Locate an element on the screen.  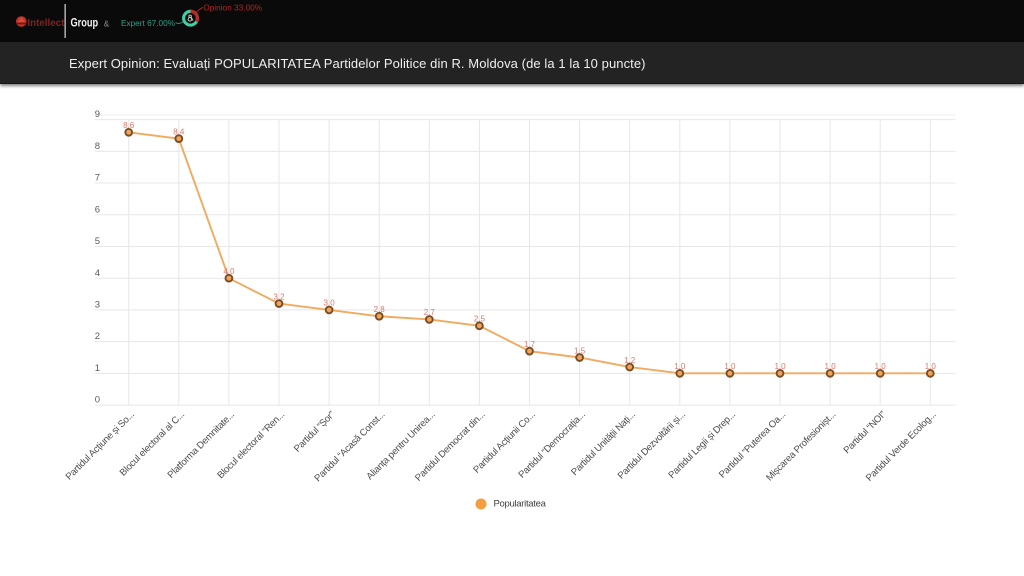
svg-text: Popularitatea is located at coordinates (520, 504).